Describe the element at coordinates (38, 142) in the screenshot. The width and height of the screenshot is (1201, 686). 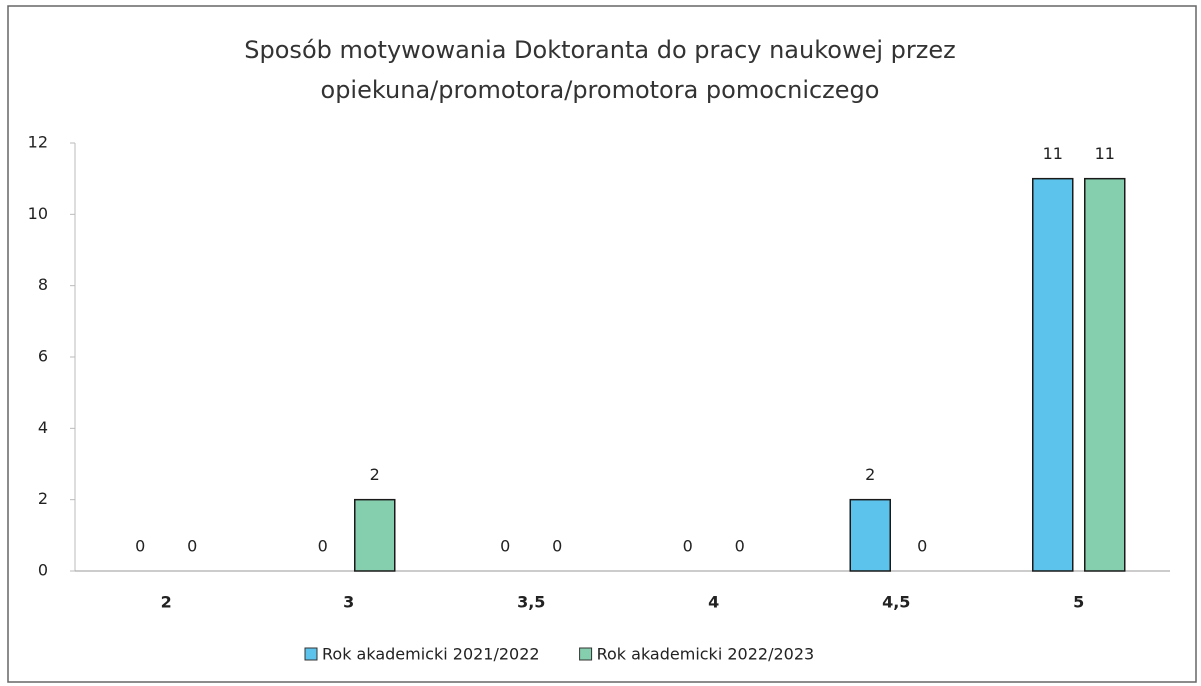
I see `y-tick-label: 12` at that location.